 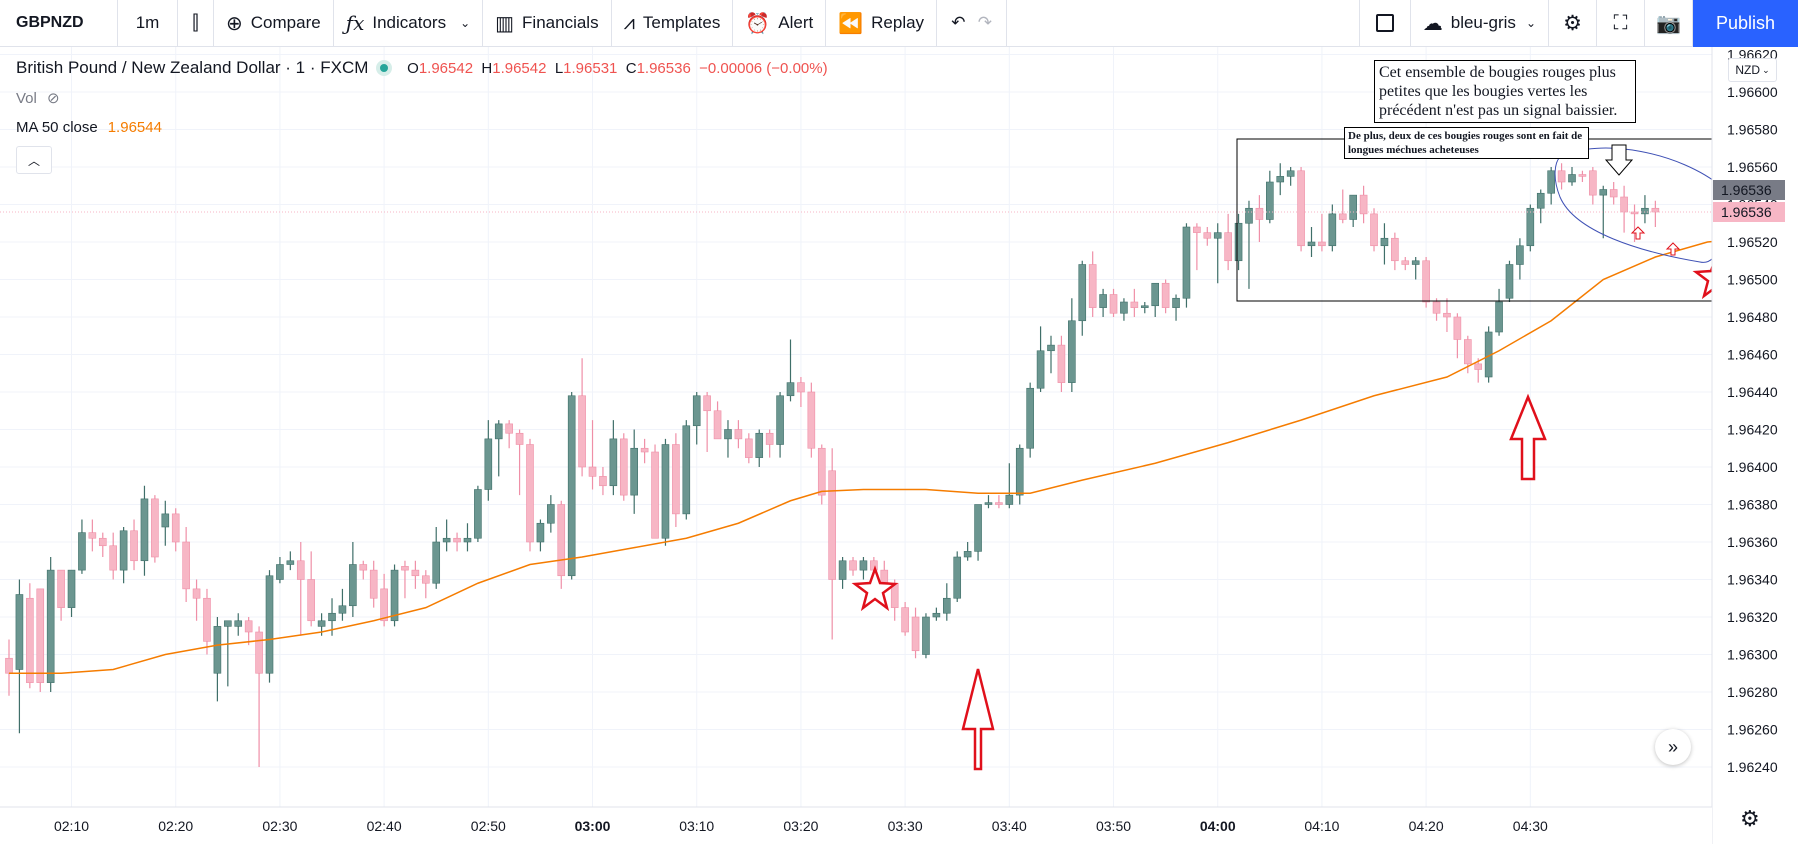 What do you see at coordinates (89, 127) in the screenshot?
I see `ma-legend: MA 50 close 1.96544` at bounding box center [89, 127].